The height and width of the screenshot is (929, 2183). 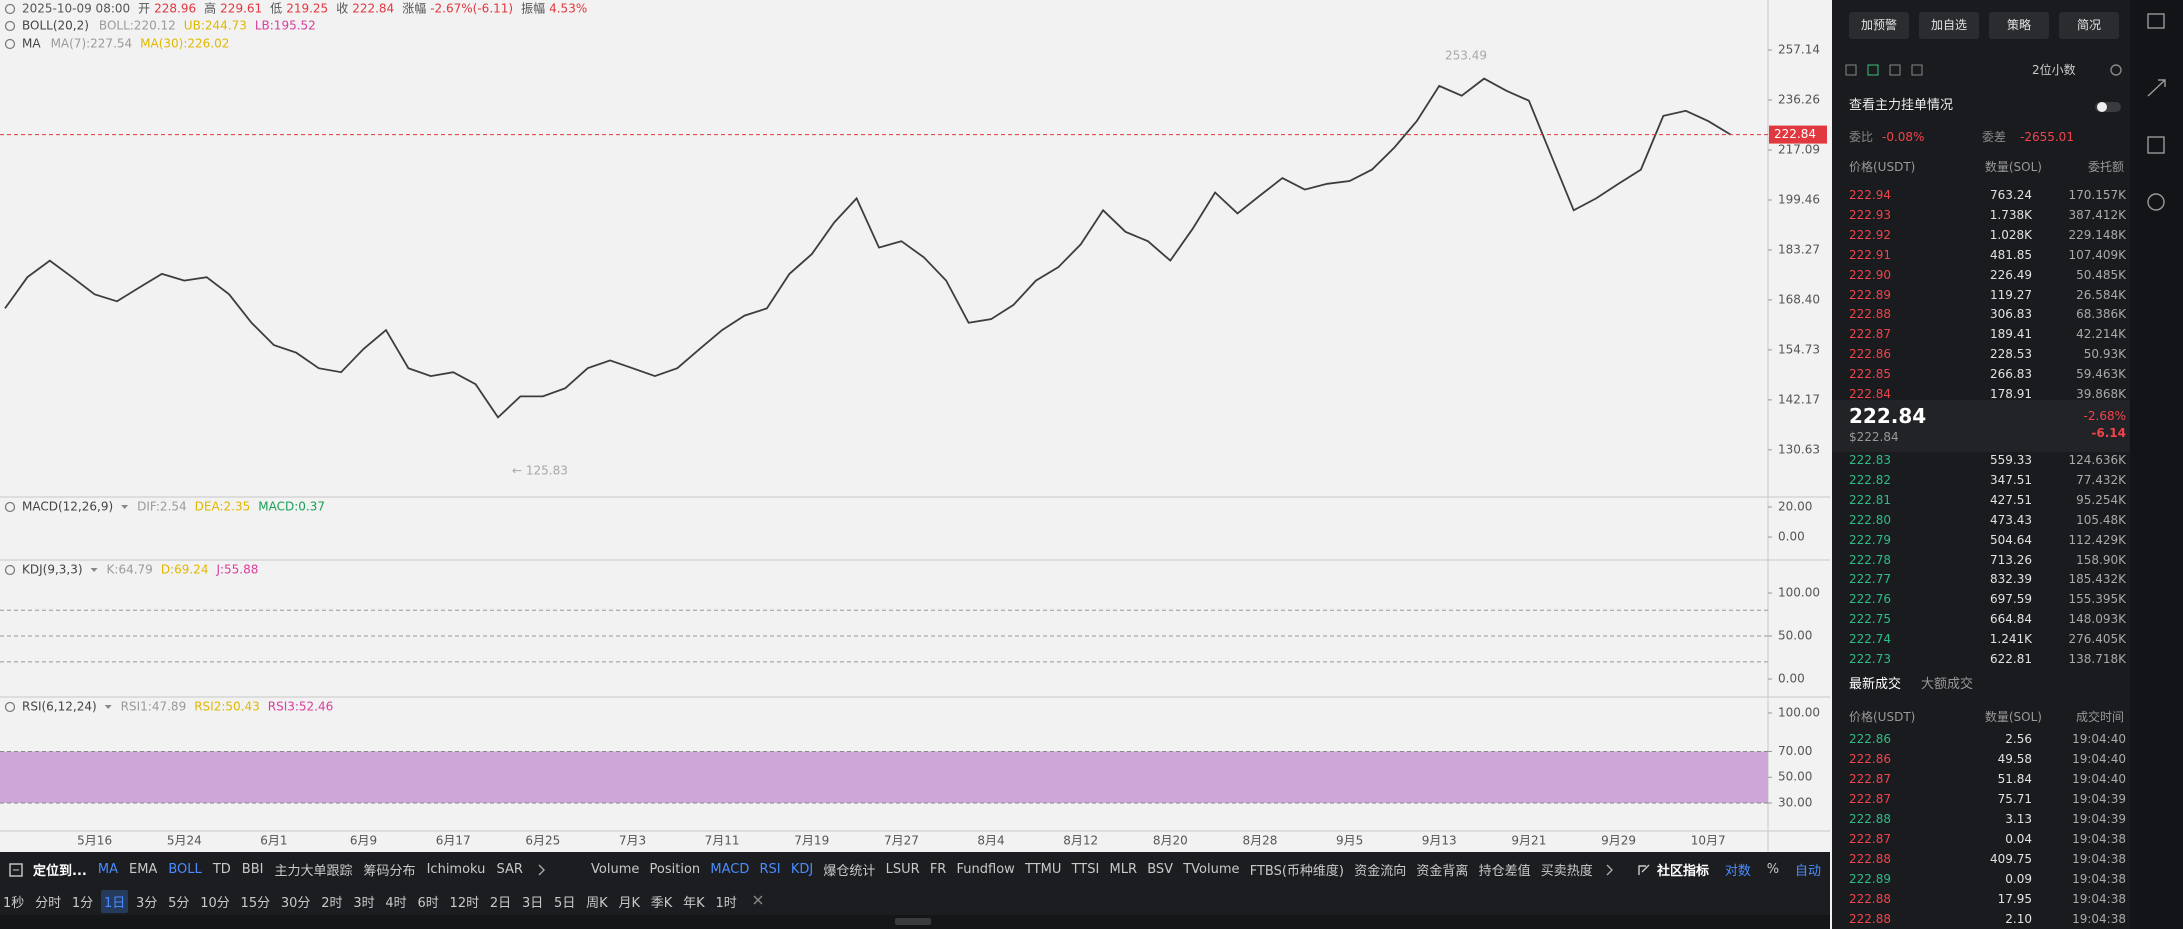 I want to click on toolbar-item: 15分, so click(x=255, y=903).